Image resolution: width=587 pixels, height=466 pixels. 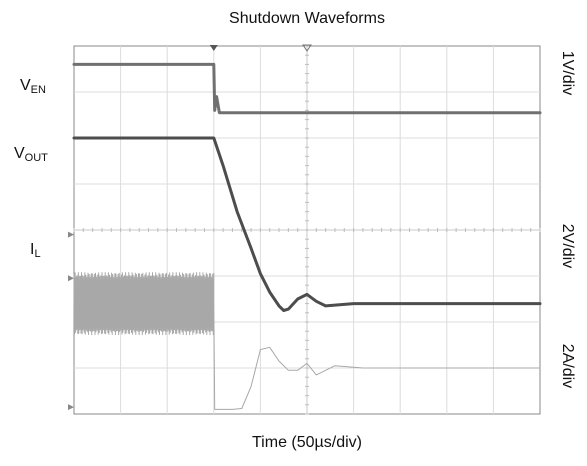 What do you see at coordinates (213, 48) in the screenshot?
I see `trigger-marker` at bounding box center [213, 48].